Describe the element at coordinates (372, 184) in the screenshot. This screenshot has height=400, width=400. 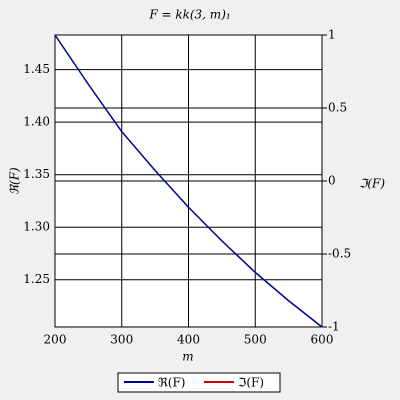
I see `y2-axis-label: ℑ(F)` at that location.